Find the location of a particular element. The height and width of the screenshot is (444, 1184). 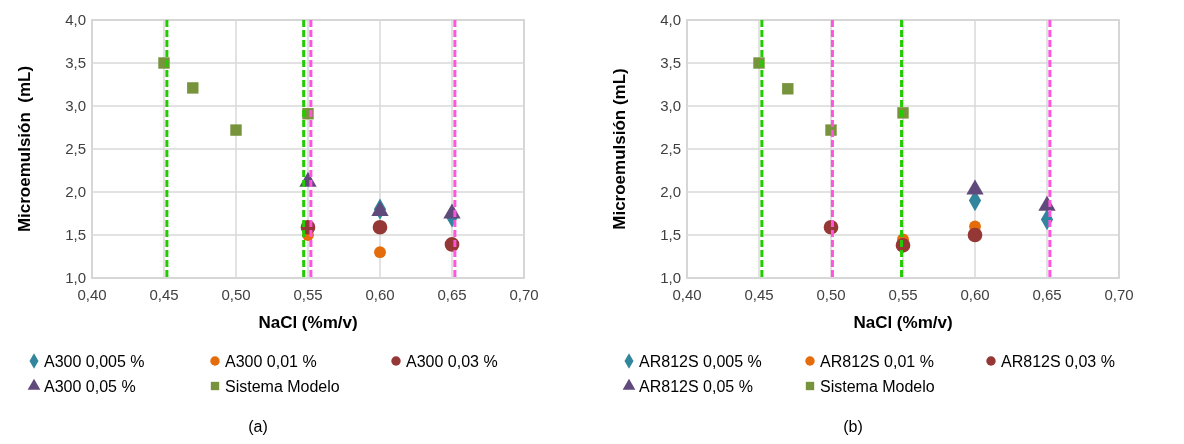

text: (b) is located at coordinates (853, 426).